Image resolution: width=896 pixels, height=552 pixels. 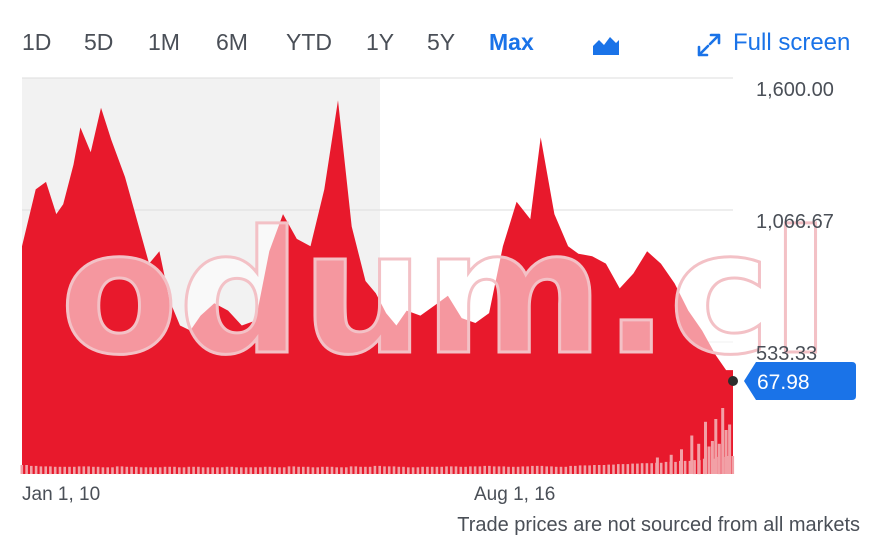 What do you see at coordinates (792, 42) in the screenshot?
I see `fullscreen-label: Full screen` at bounding box center [792, 42].